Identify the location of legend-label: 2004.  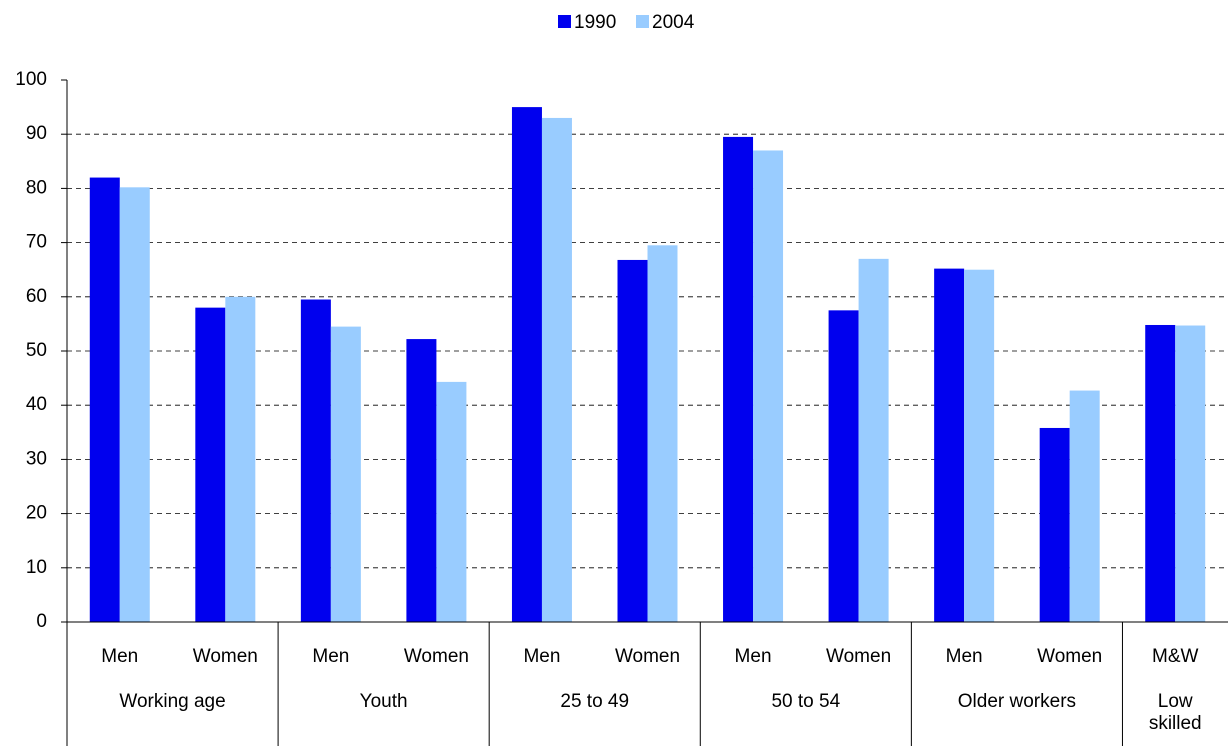
(673, 22).